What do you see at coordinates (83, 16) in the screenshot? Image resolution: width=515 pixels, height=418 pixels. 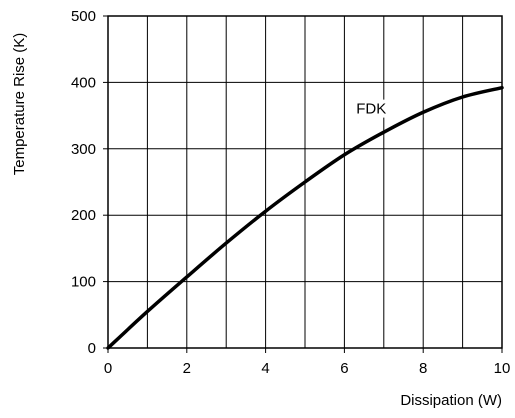 I see `y-tick-label: 500` at bounding box center [83, 16].